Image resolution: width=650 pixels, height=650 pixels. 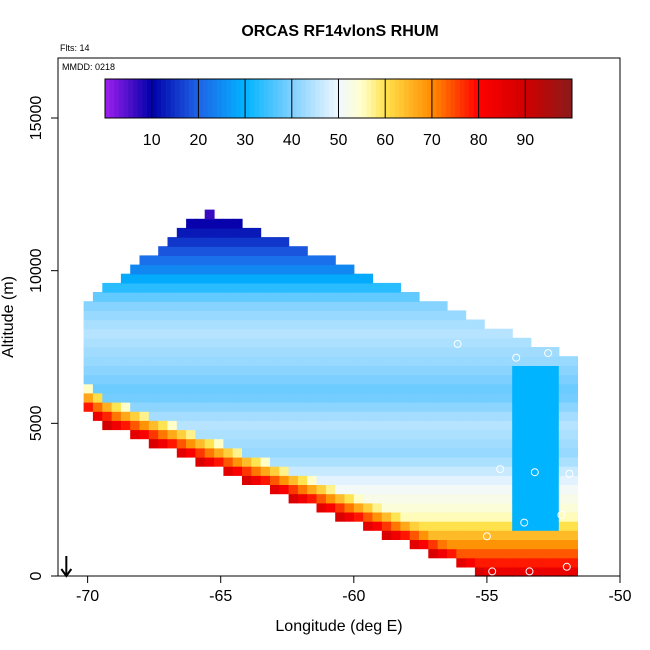 What do you see at coordinates (36, 118) in the screenshot?
I see `y-tick-label: 15000` at bounding box center [36, 118].